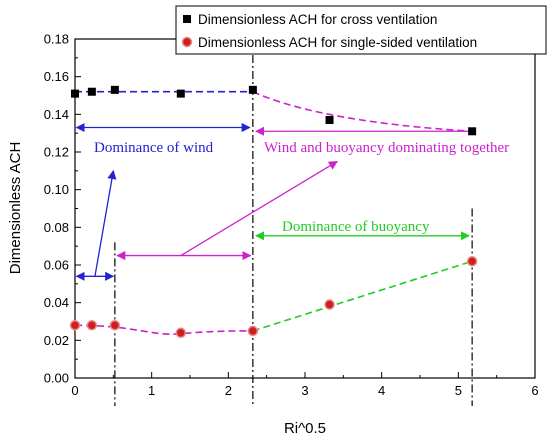  I want to click on x-tick-label: 0, so click(74, 390).